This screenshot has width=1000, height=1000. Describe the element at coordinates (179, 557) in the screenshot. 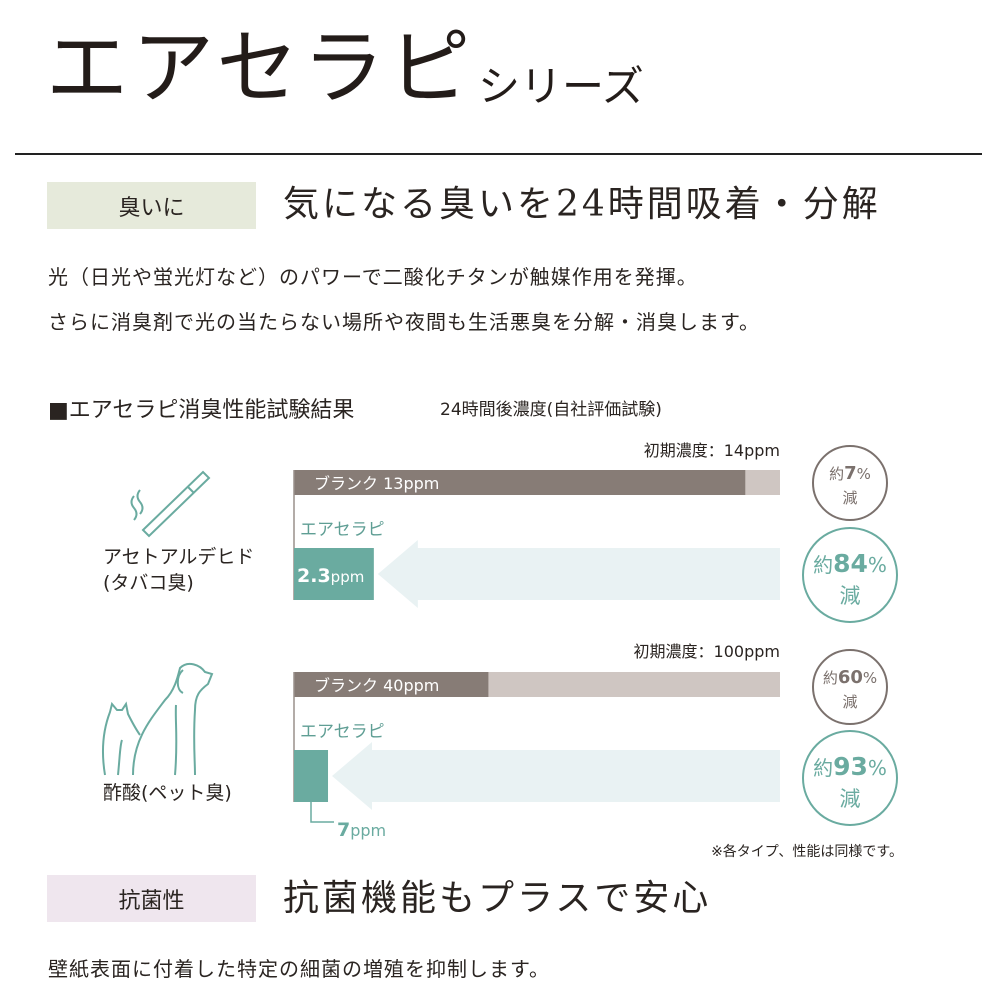

I see `odor-name: アセトアルデヒド` at that location.